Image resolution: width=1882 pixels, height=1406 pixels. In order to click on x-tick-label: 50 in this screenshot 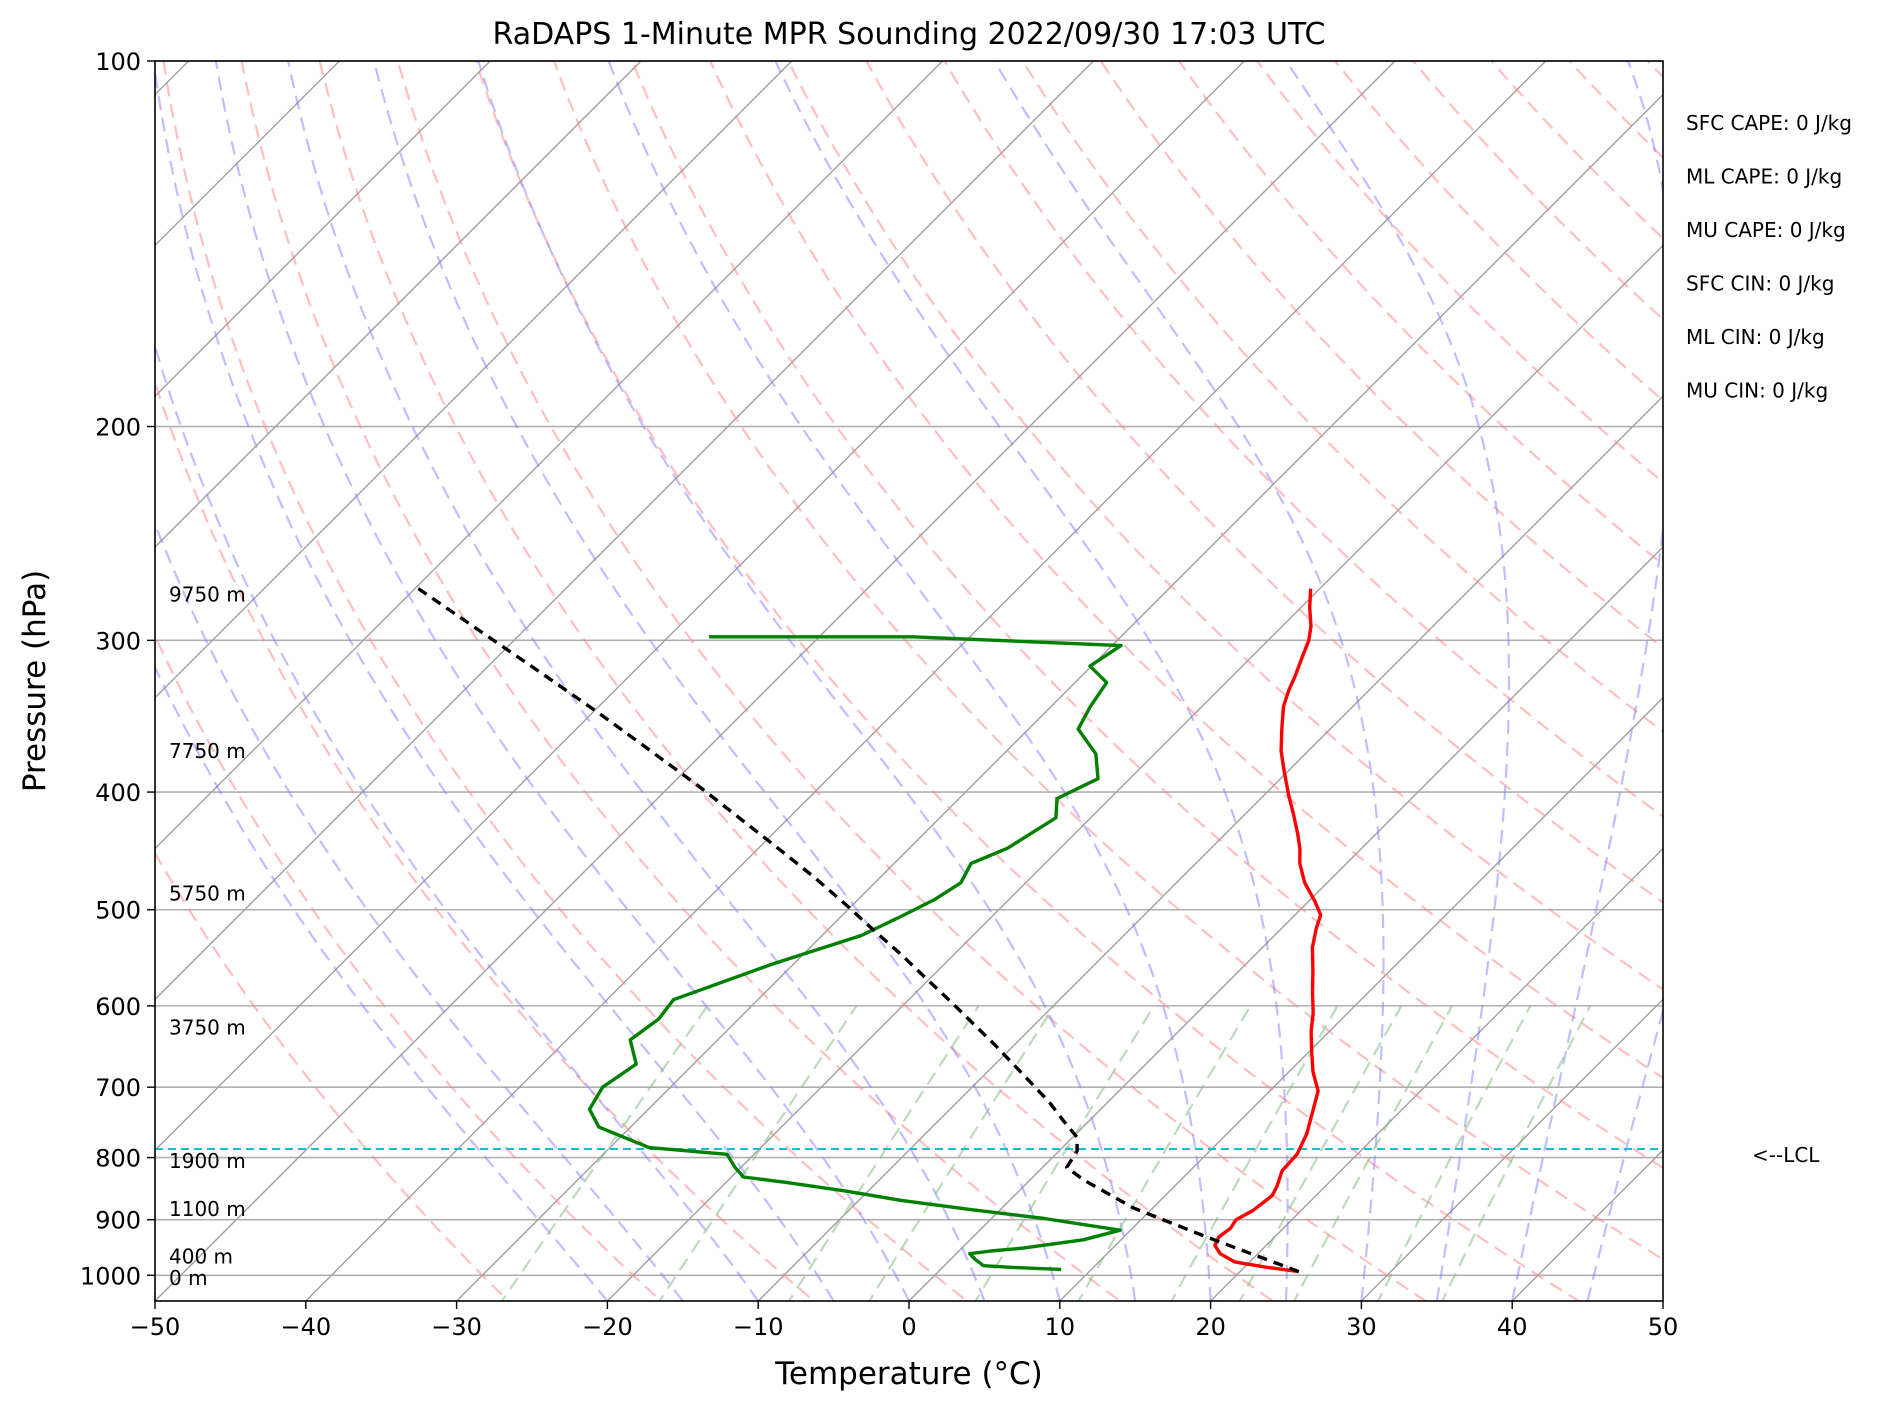, I will do `click(1663, 1327)`.